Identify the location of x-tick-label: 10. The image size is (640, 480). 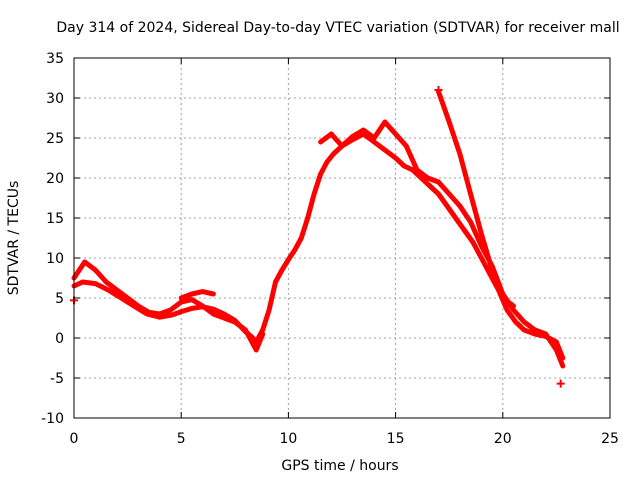
(288, 439).